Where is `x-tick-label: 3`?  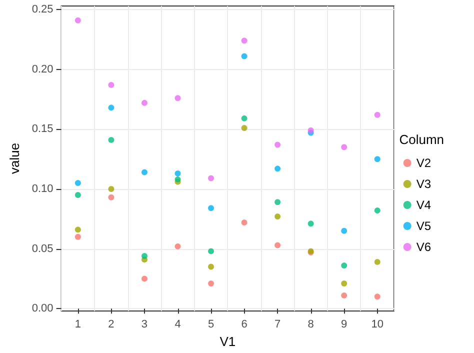
x-tick-label: 3 is located at coordinates (144, 324).